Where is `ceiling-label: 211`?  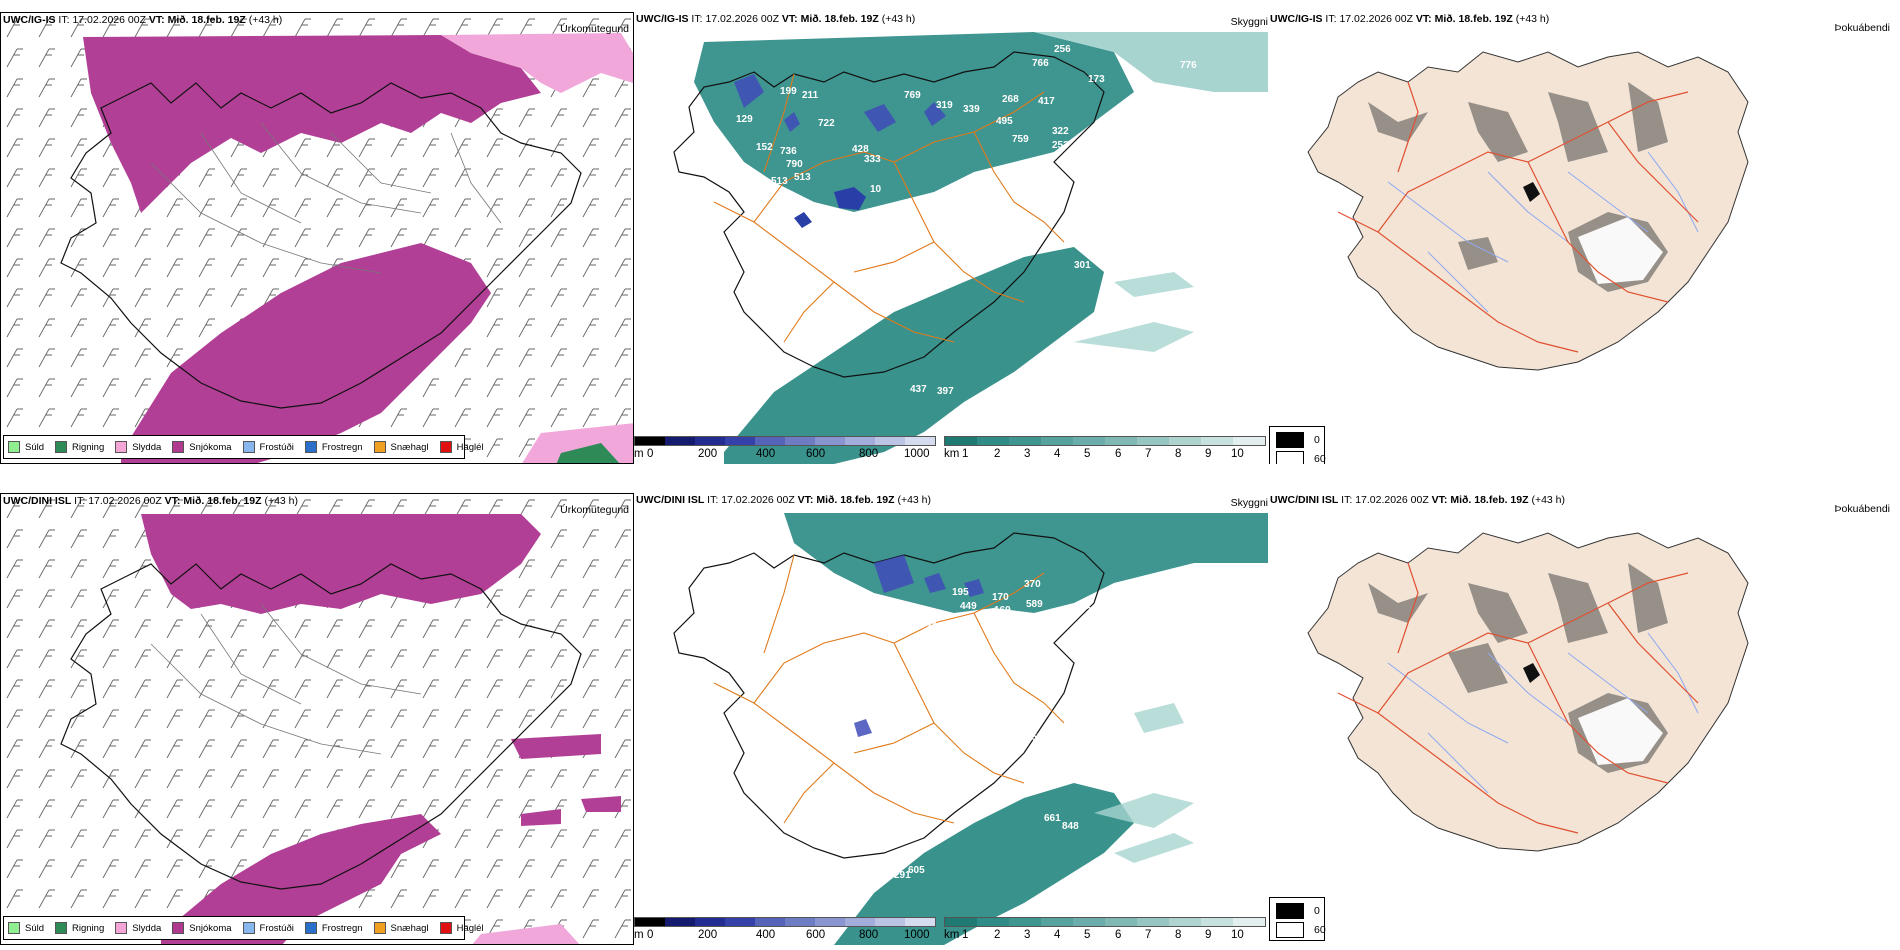 ceiling-label: 211 is located at coordinates (810, 95).